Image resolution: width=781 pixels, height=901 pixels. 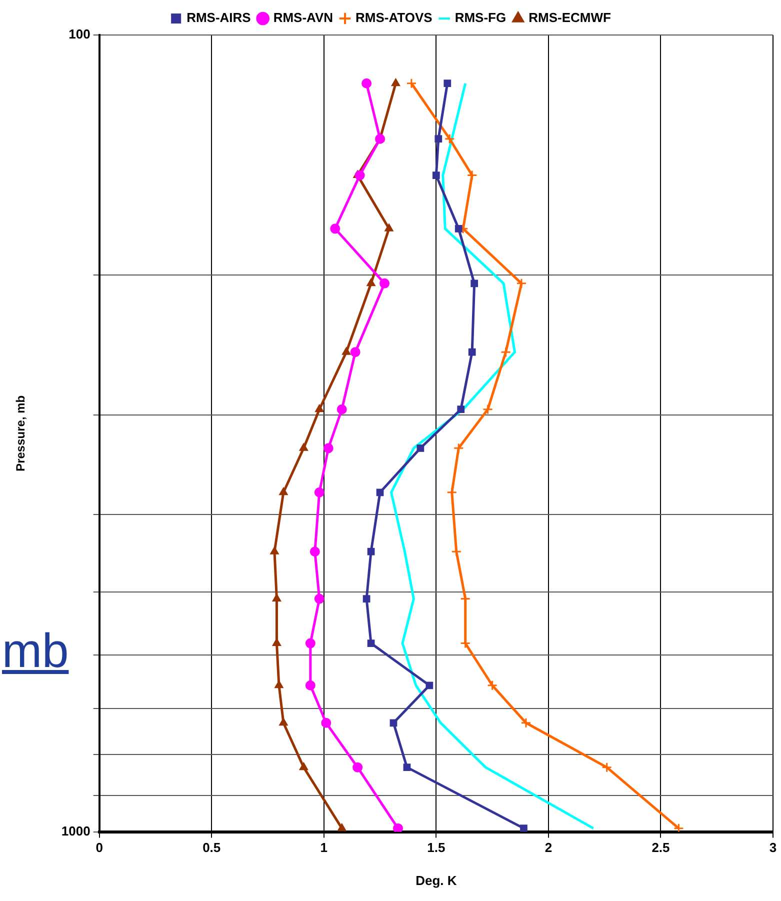 I want to click on x-tick-label: 0, so click(x=99, y=848).